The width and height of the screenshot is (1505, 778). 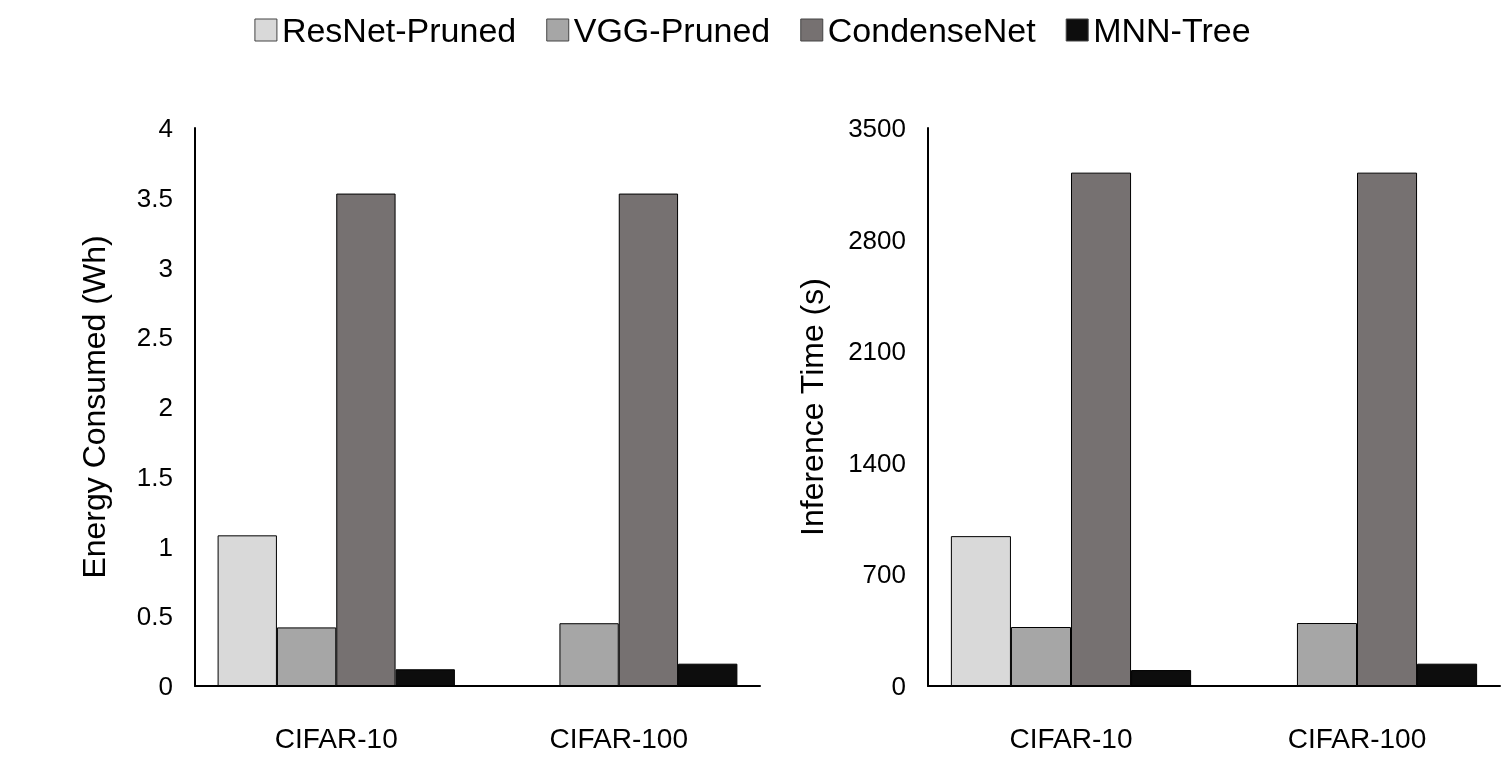 What do you see at coordinates (154, 476) in the screenshot?
I see `y-tick-label: 1.5` at bounding box center [154, 476].